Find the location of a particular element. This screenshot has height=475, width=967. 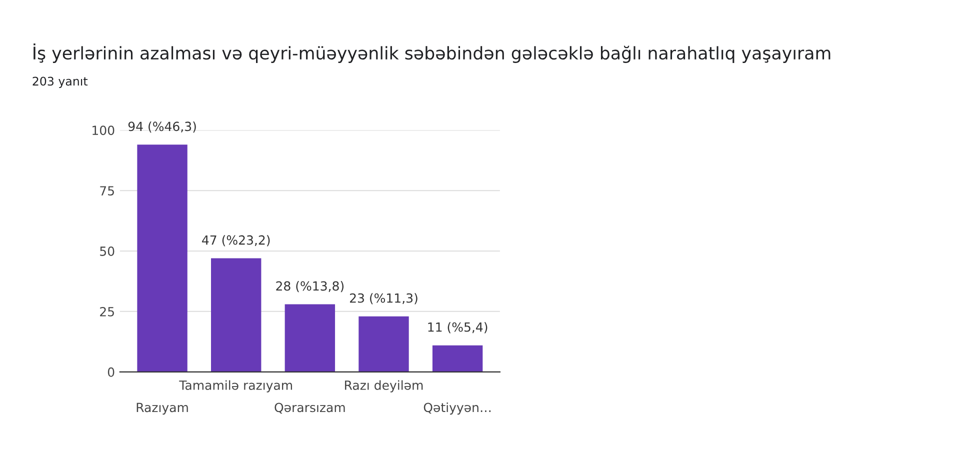

y-tick-label: 50 is located at coordinates (107, 251).